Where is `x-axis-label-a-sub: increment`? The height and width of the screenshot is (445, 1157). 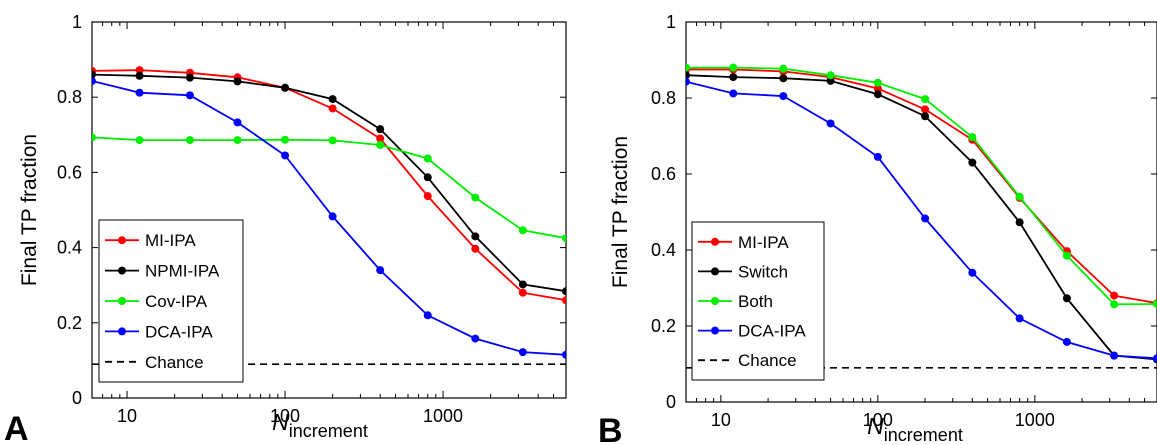 x-axis-label-a-sub: increment is located at coordinates (328, 431).